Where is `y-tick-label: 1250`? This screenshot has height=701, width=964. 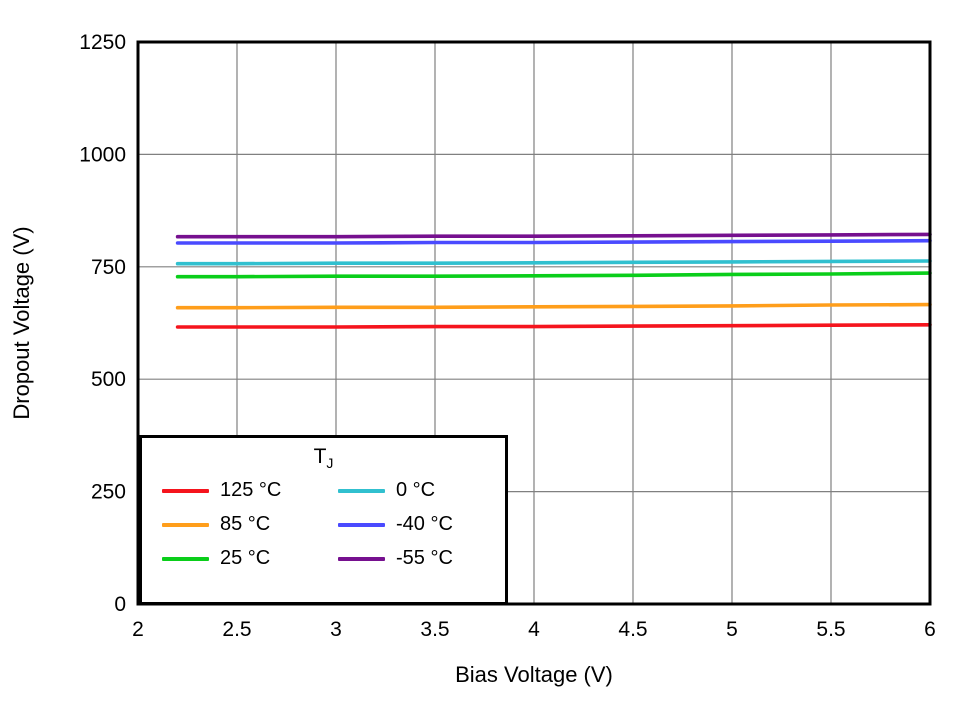 y-tick-label: 1250 is located at coordinates (102, 42).